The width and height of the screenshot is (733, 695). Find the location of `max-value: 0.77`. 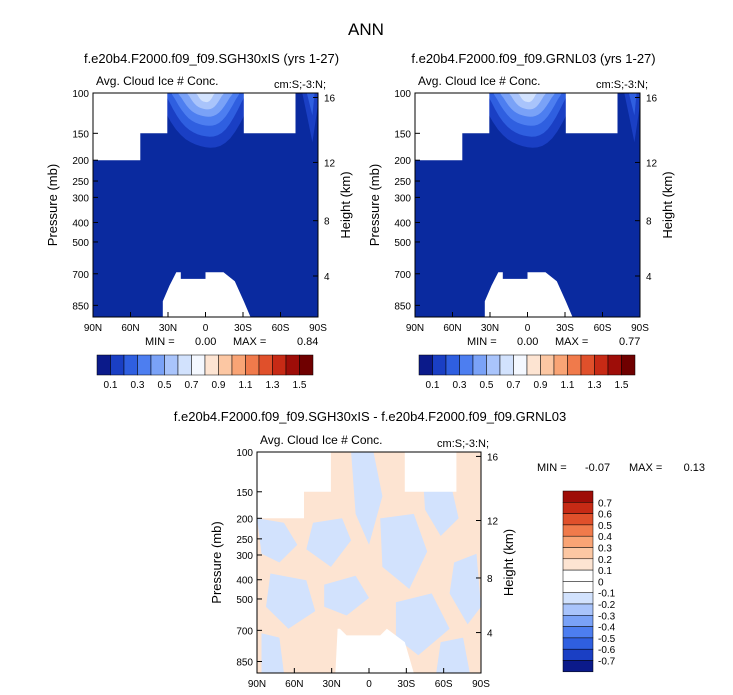

max-value: 0.77 is located at coordinates (629, 342).